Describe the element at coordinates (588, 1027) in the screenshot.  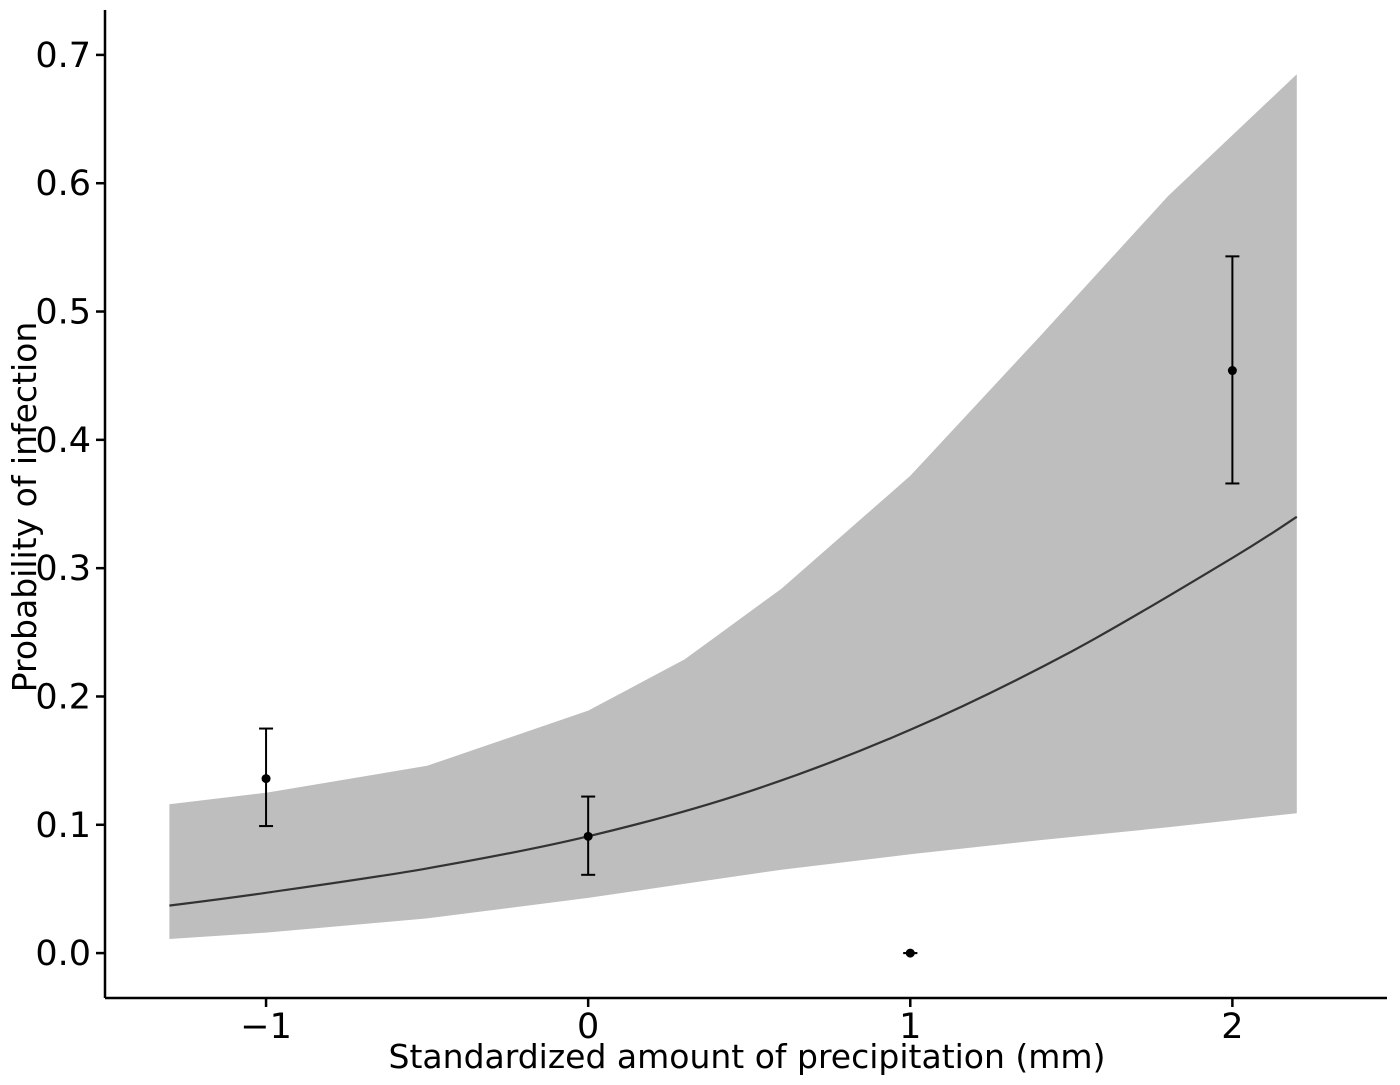
I see `x-tick-label: 0` at that location.